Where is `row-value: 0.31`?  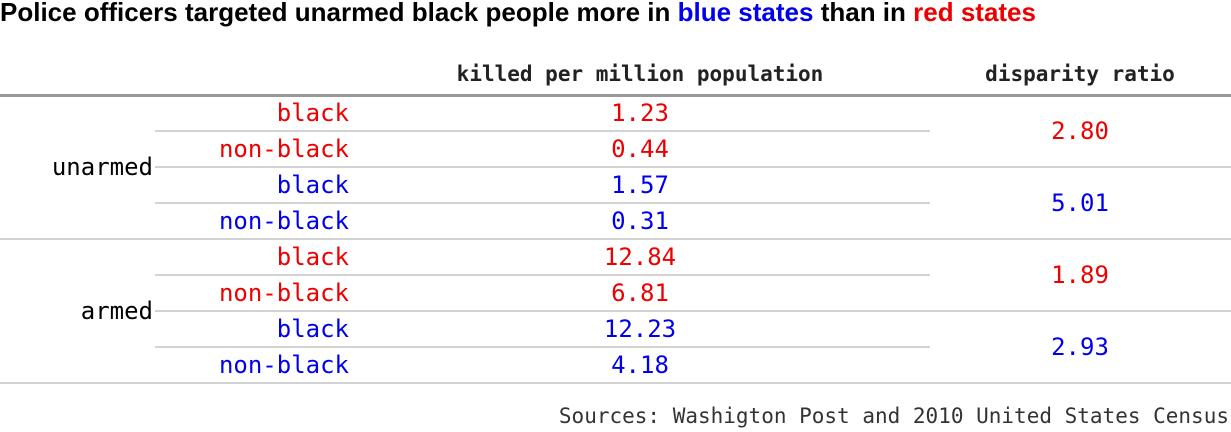 row-value: 0.31 is located at coordinates (640, 221).